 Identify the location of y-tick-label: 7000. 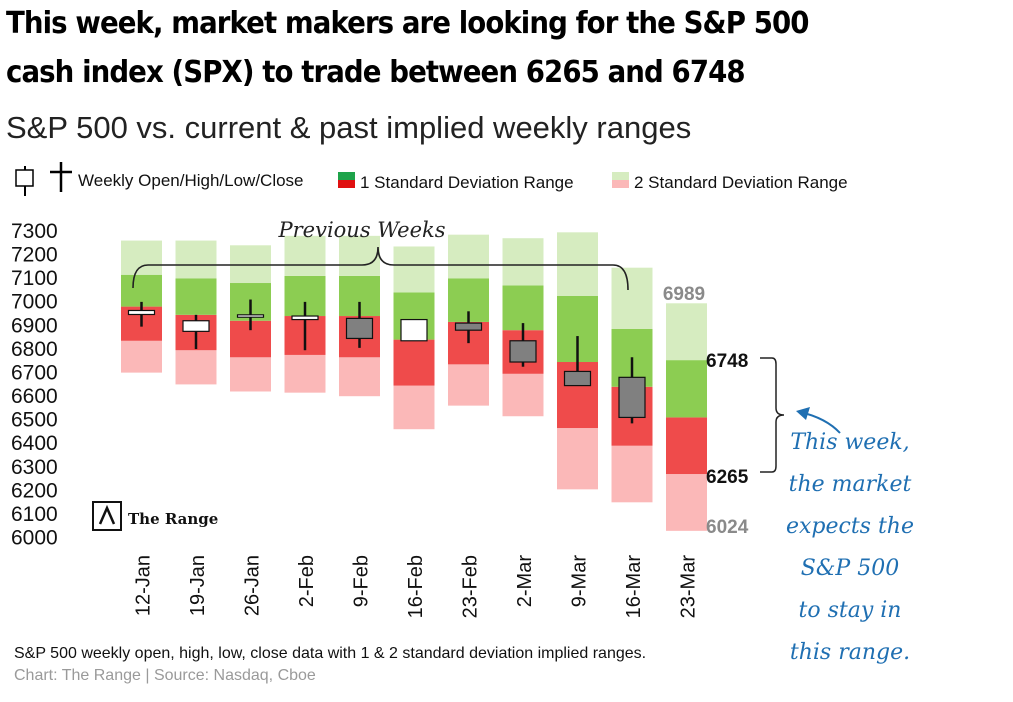
(34, 302).